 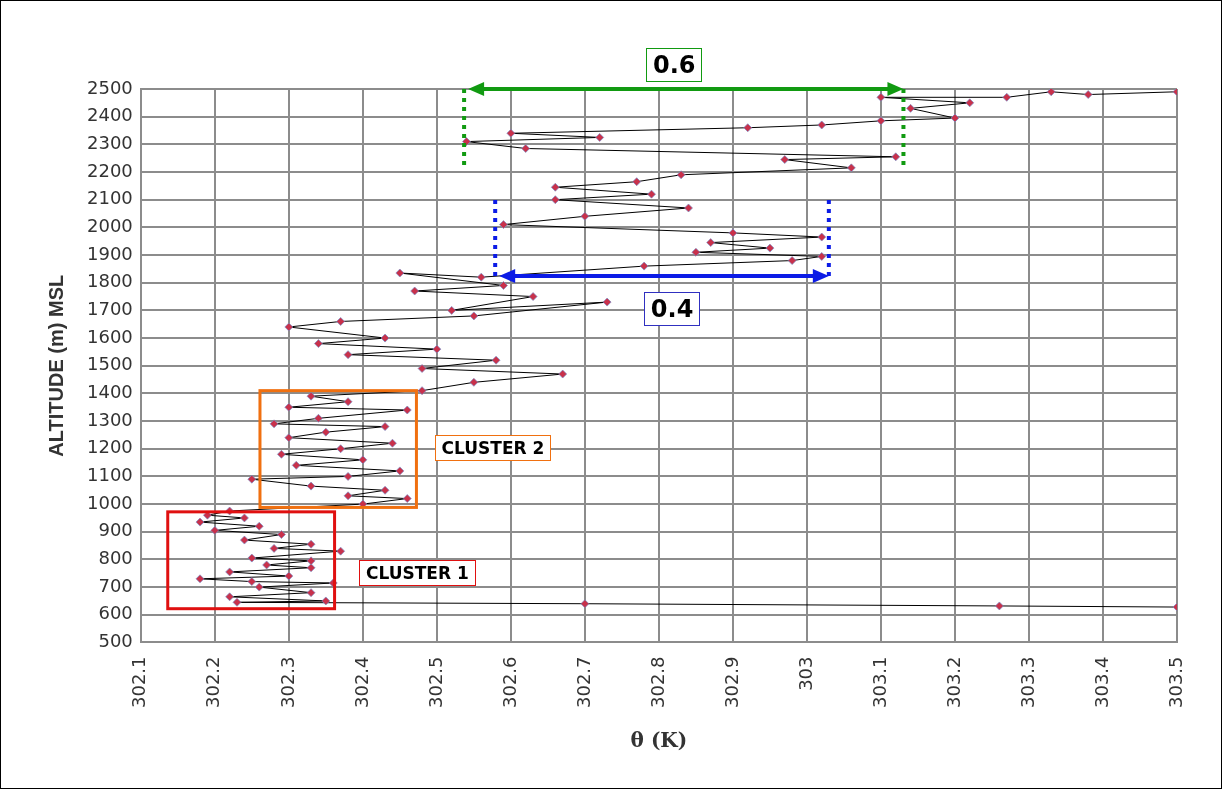 I want to click on y-tick-label: 500, so click(x=115, y=641).